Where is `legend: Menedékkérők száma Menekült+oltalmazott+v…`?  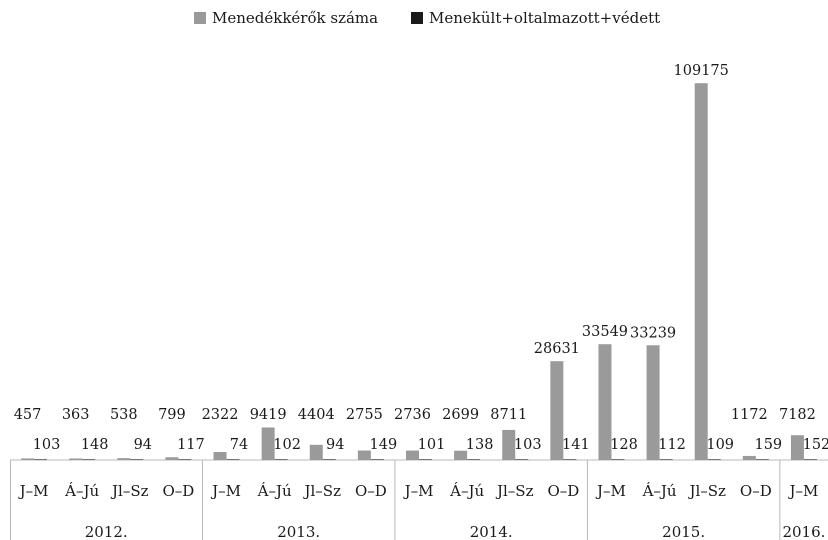
legend: Menedékkérők száma Menekült+oltalmazott+v… is located at coordinates (427, 18).